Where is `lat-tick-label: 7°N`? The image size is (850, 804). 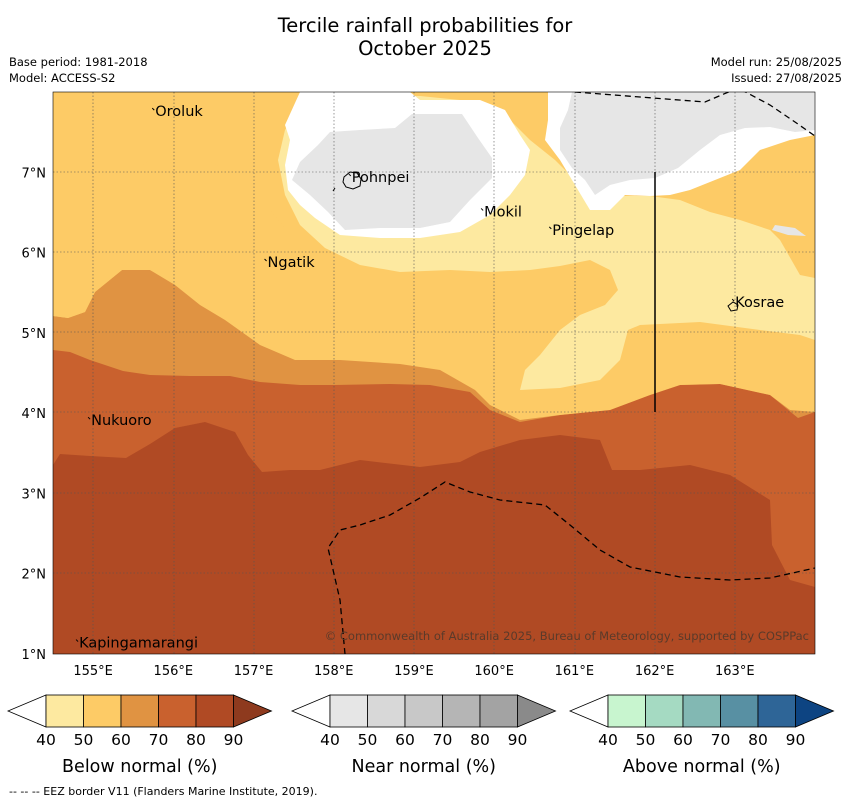
lat-tick-label: 7°N is located at coordinates (34, 173).